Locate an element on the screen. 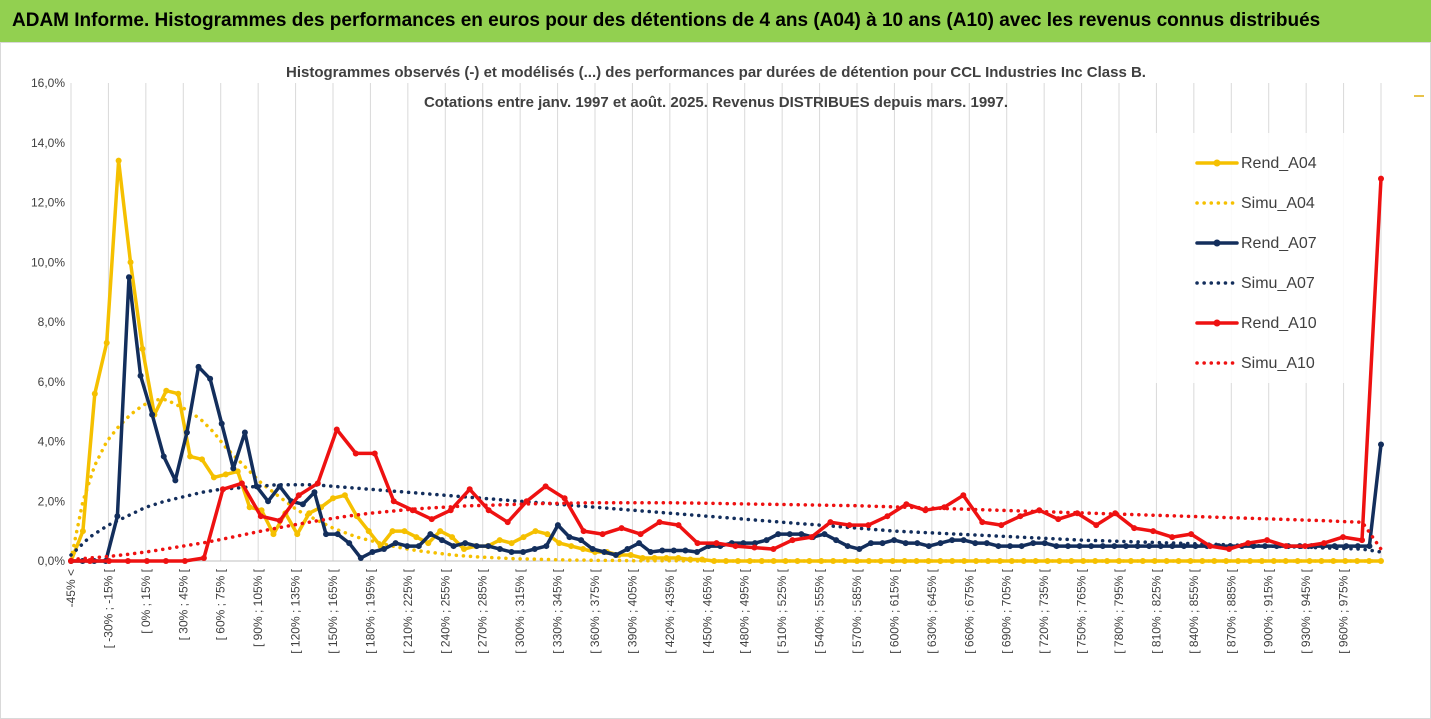  x-tick-label: [ 300% ; 315% [ is located at coordinates (520, 610).